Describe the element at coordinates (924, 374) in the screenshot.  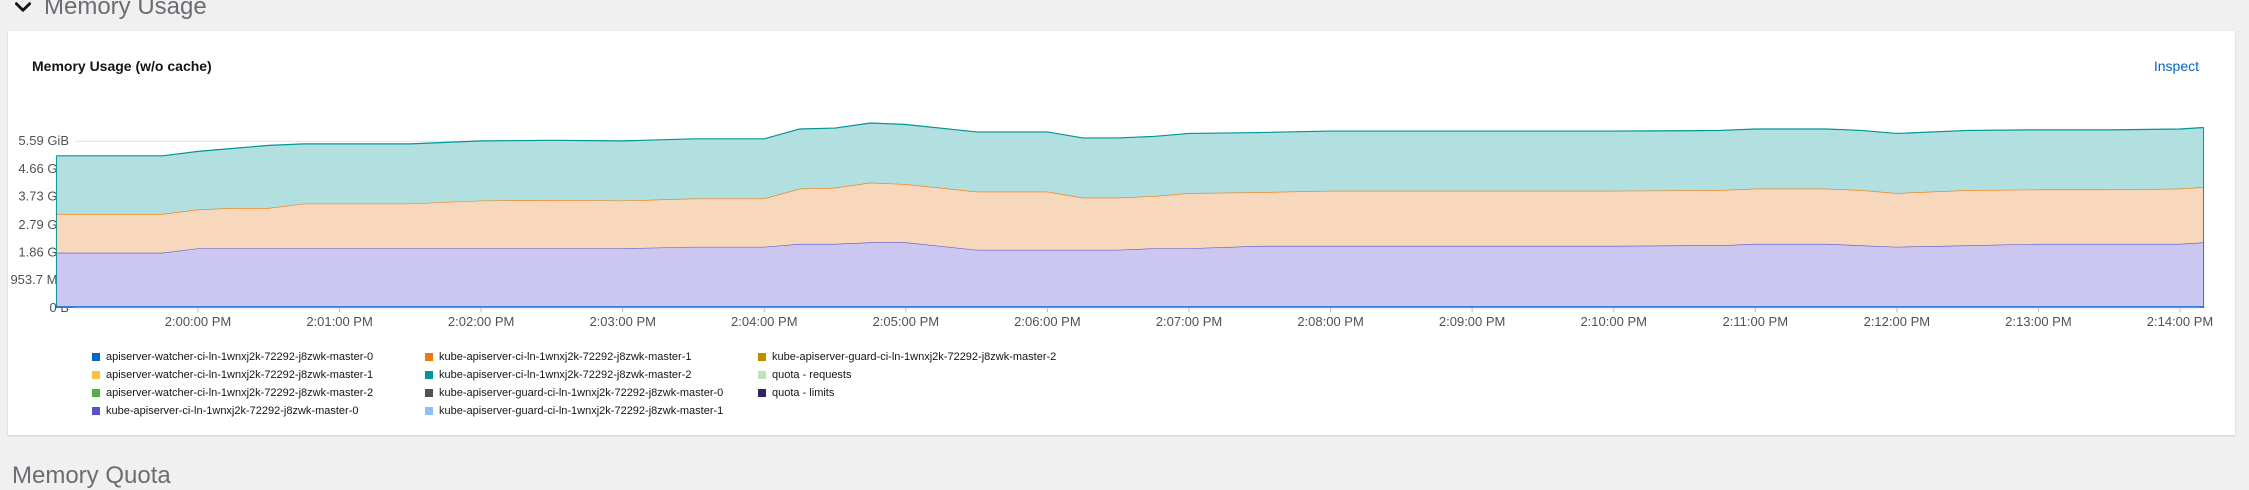
I see `legend-item: quota - requests` at that location.